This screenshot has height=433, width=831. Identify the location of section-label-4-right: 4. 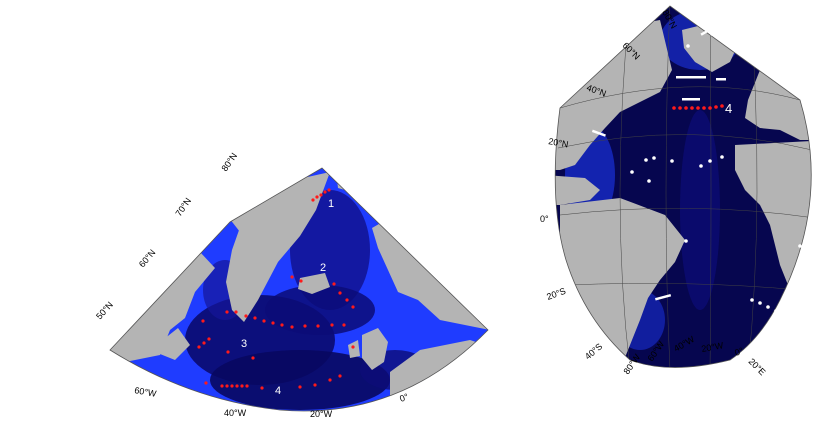
(728, 108).